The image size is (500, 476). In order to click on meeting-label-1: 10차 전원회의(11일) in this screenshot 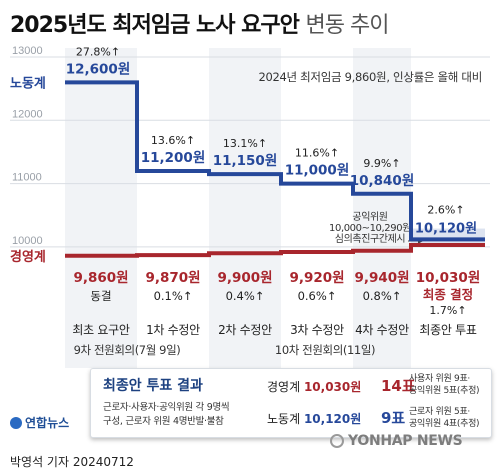, I will do `click(325, 350)`.